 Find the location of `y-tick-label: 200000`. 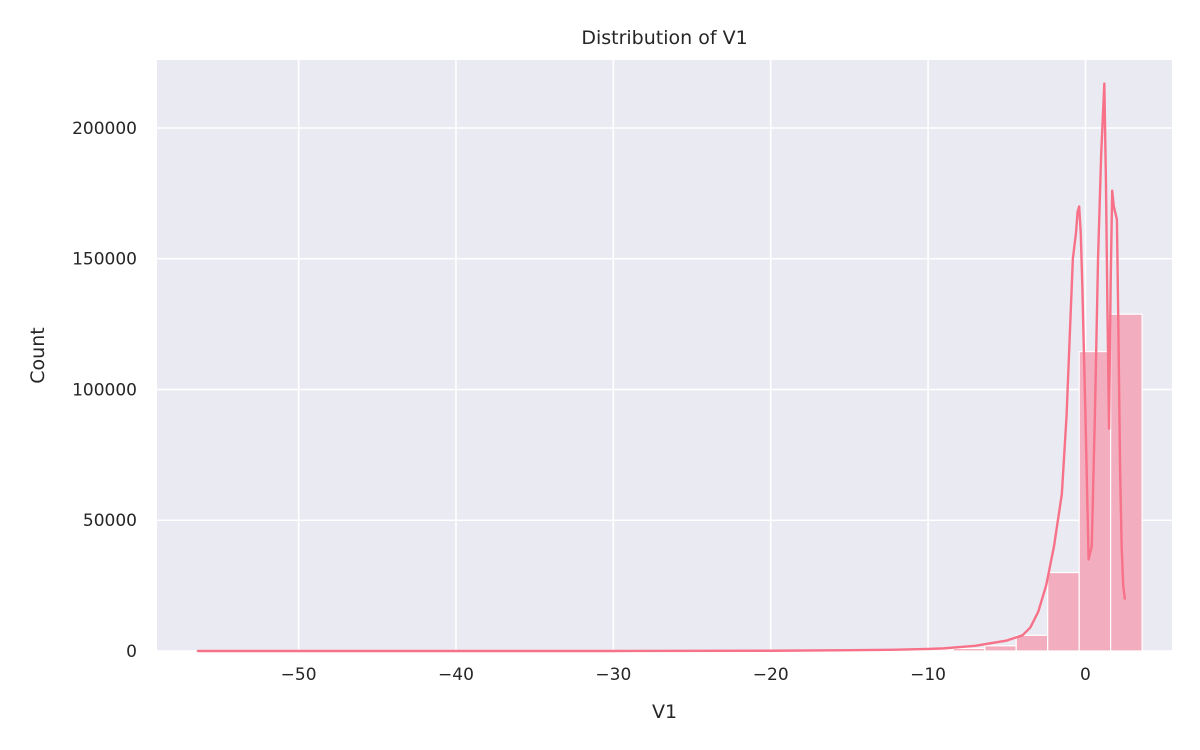

y-tick-label: 200000 is located at coordinates (104, 129).